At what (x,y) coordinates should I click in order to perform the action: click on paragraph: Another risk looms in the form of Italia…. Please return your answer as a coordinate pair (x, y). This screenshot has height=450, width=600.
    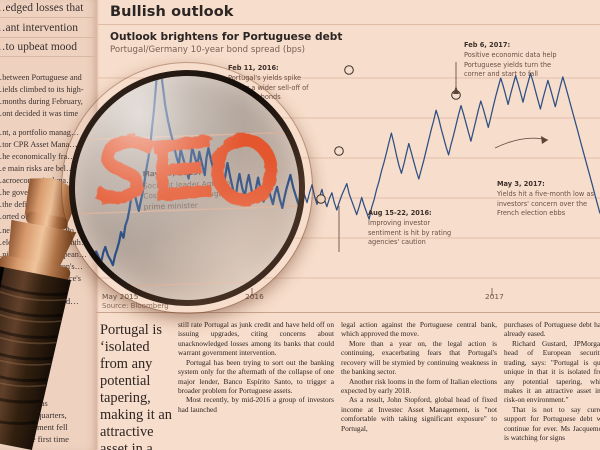
    Looking at the image, I should click on (419, 385).